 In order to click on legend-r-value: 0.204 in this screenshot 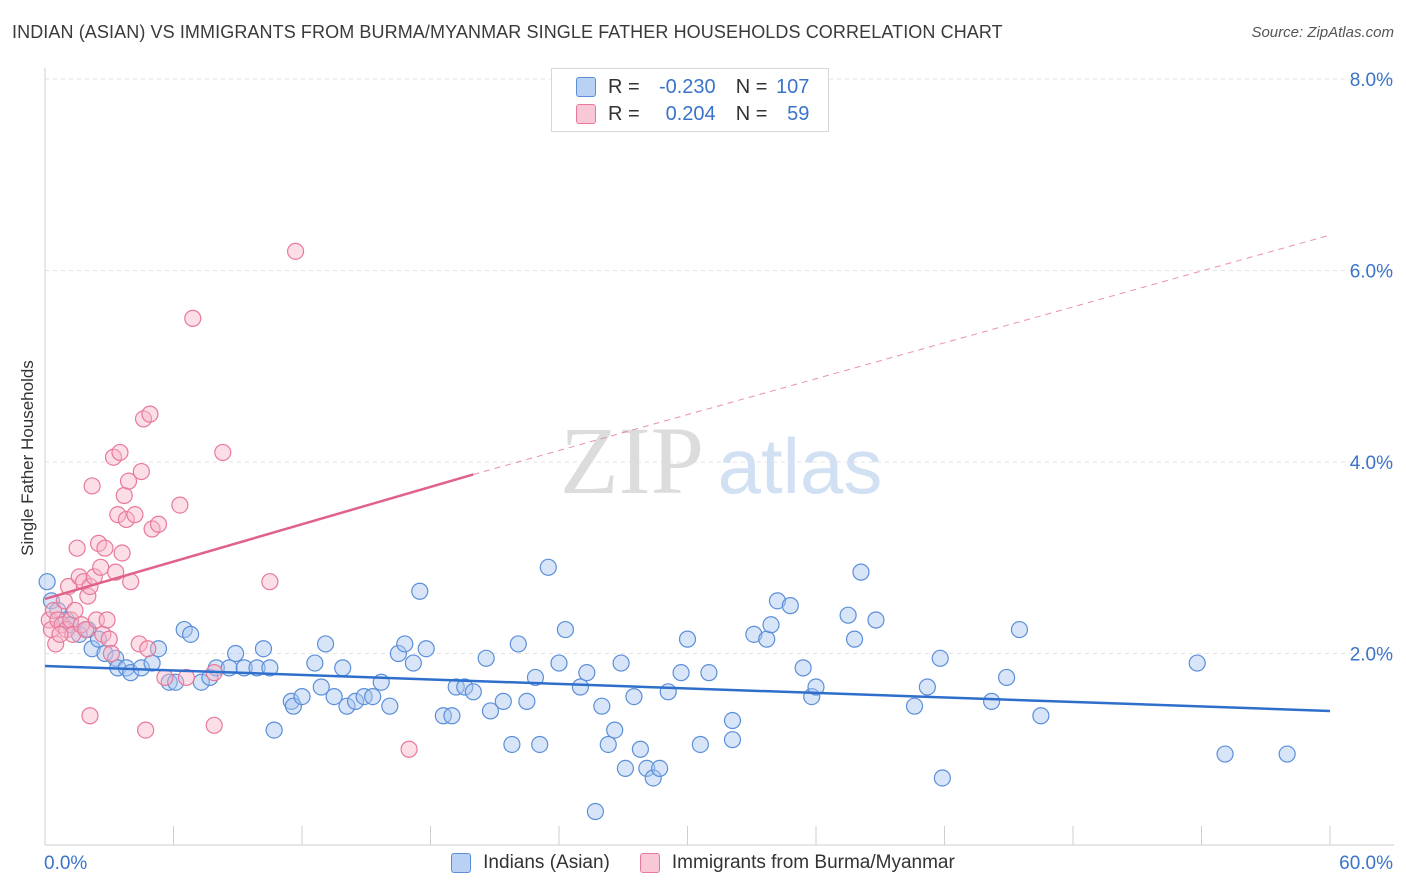, I will do `click(690, 113)`.